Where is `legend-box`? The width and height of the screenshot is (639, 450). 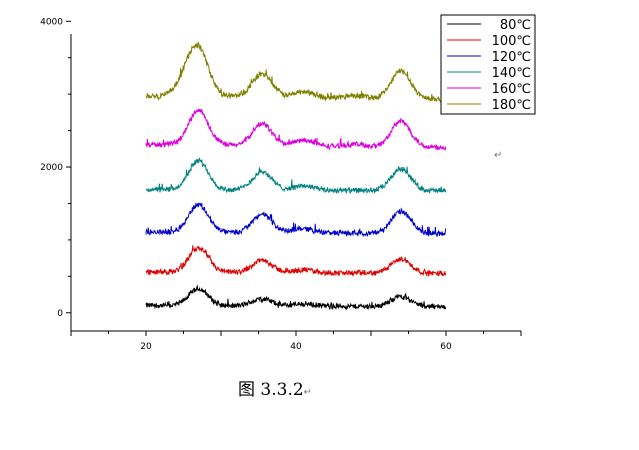 legend-box is located at coordinates (488, 64).